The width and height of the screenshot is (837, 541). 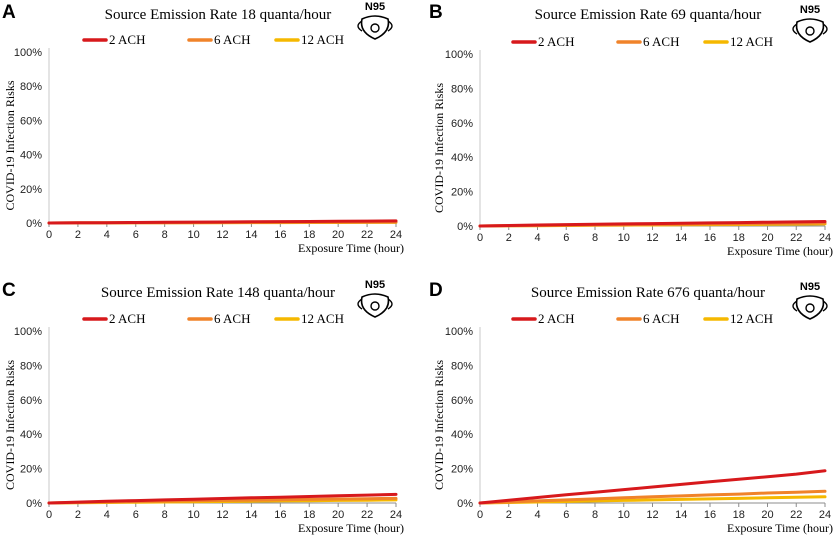 What do you see at coordinates (648, 15) in the screenshot?
I see `chart-title: Source Emission Rate 69 quanta/hour` at bounding box center [648, 15].